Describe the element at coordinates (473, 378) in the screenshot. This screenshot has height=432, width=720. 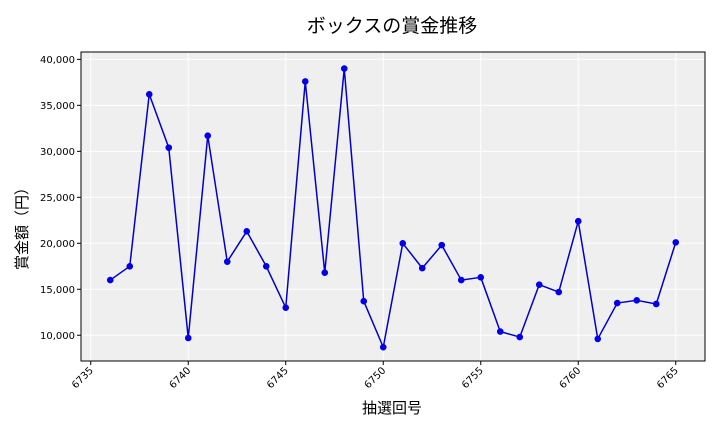
I see `x-tick-label: 6755` at that location.